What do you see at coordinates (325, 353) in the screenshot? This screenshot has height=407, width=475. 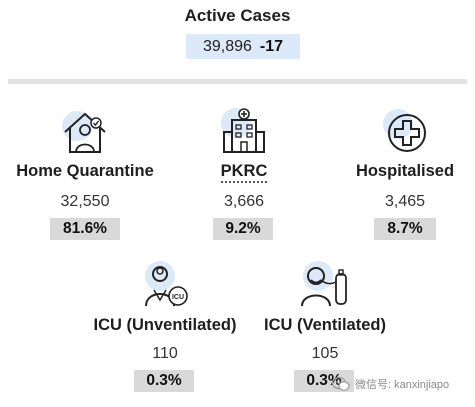 I see `icu-ventilated-count: 105` at bounding box center [325, 353].